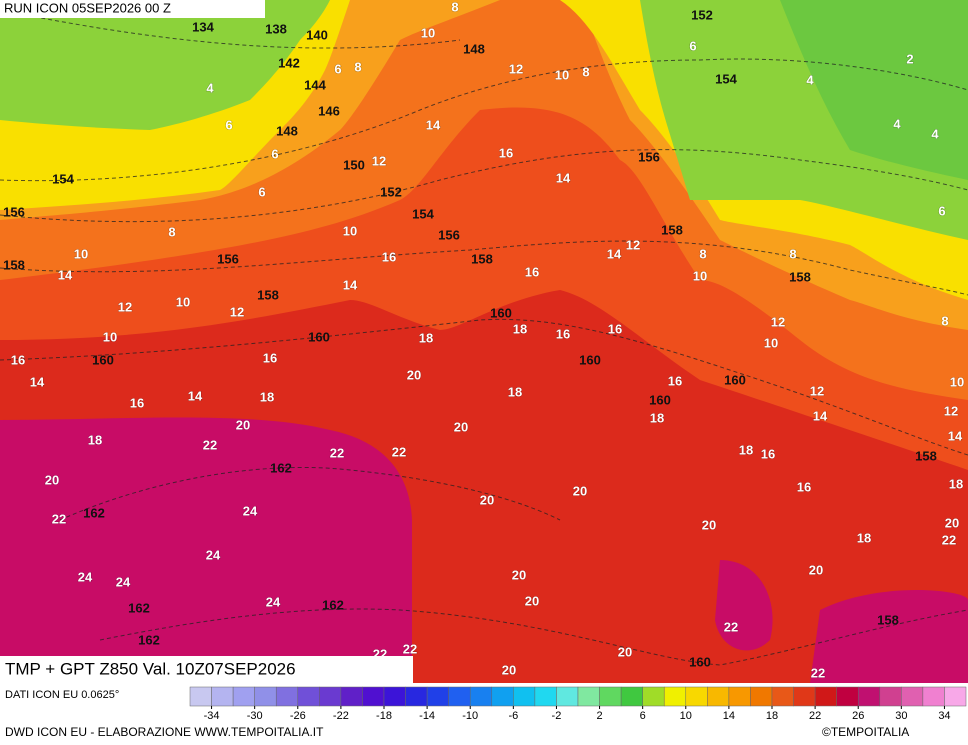  Describe the element at coordinates (772, 716) in the screenshot. I see `colorbar-tick-label: 18` at that location.